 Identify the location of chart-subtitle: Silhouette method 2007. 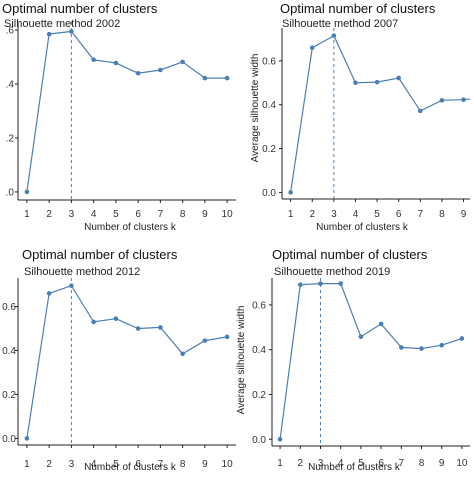
(340, 24).